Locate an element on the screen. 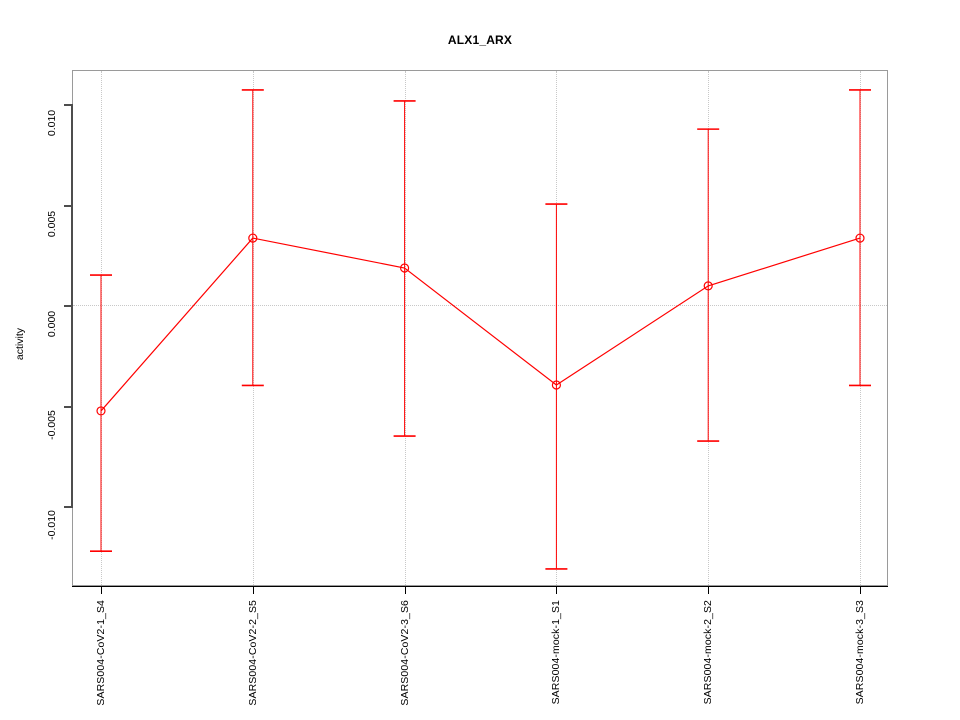  x-tick-label: SARS004-CoV2-3_S6 is located at coordinates (404, 653).